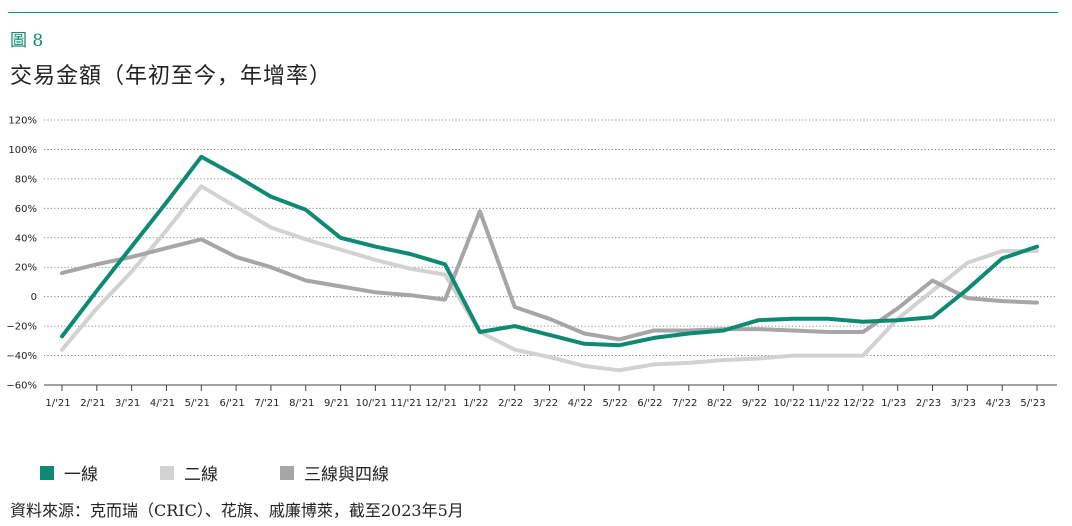  I want to click on legend-item-tier2: 二線, so click(189, 472).